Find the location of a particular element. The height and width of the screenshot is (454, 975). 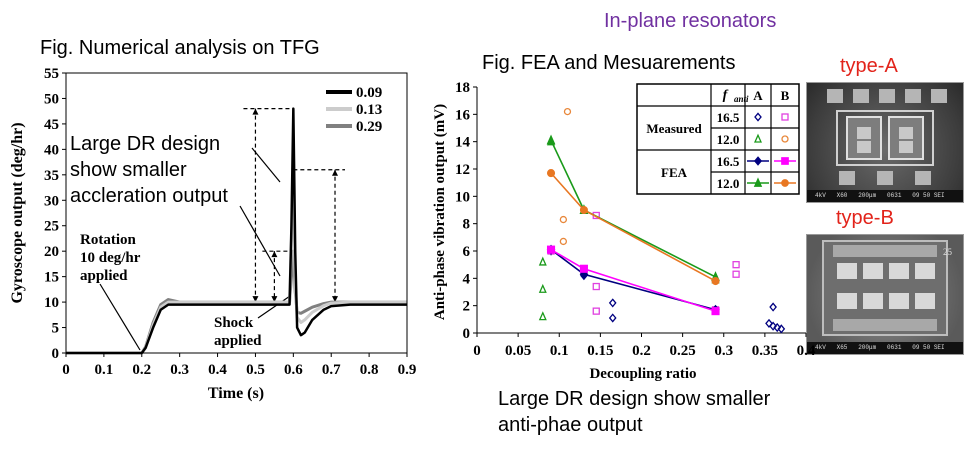

shock-note-line-1: Shock is located at coordinates (234, 323).